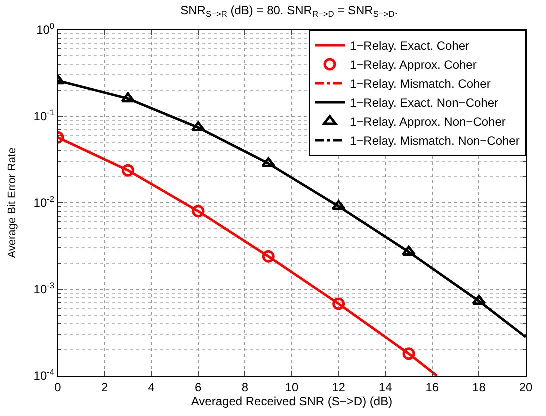 This screenshot has height=416, width=546. What do you see at coordinates (435, 141) in the screenshot?
I see `legend-label: 1−Relay. Mismatch. Non−Coher` at bounding box center [435, 141].